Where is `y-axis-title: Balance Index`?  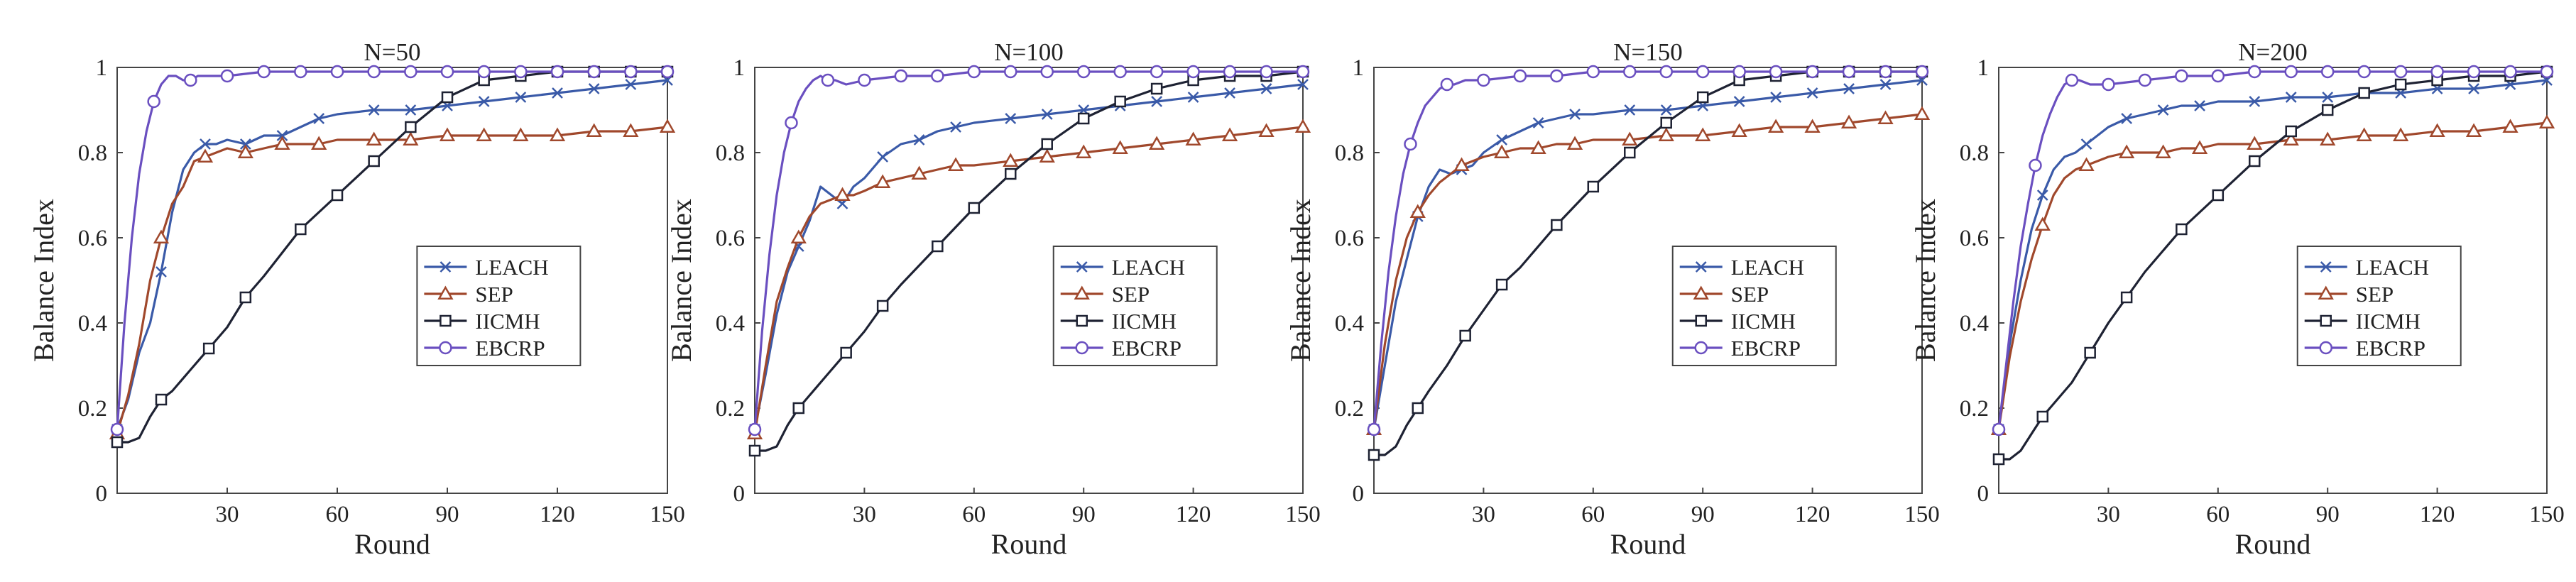 y-axis-title: Balance Index is located at coordinates (1925, 280).